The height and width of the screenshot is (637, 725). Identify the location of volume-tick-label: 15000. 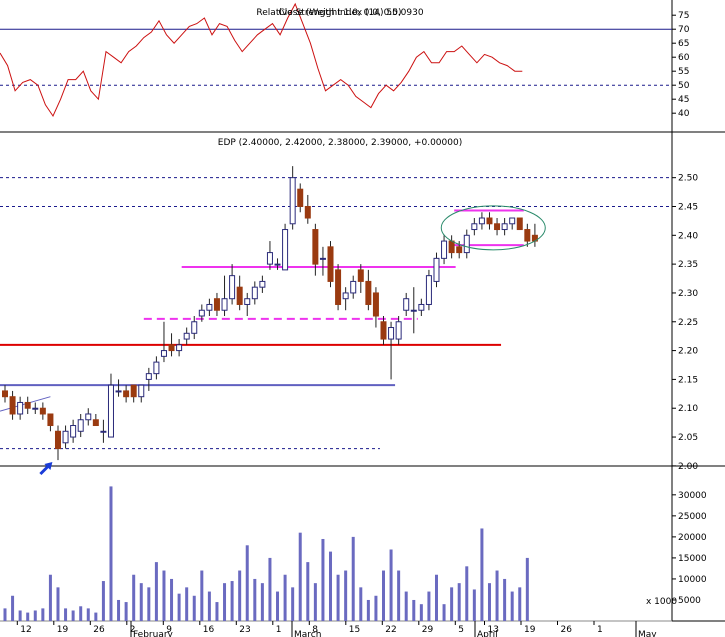
(692, 559).